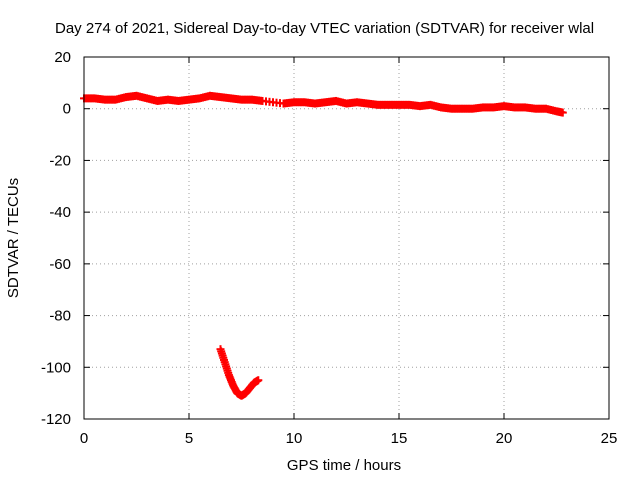 The height and width of the screenshot is (480, 640). I want to click on y-tick-label: -100, so click(56, 367).